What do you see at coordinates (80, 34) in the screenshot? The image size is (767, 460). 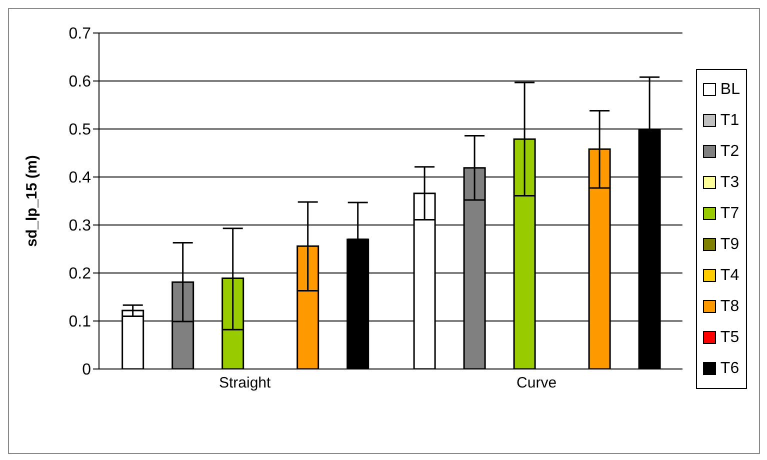 I see `y-tick-label: 0.7` at bounding box center [80, 34].